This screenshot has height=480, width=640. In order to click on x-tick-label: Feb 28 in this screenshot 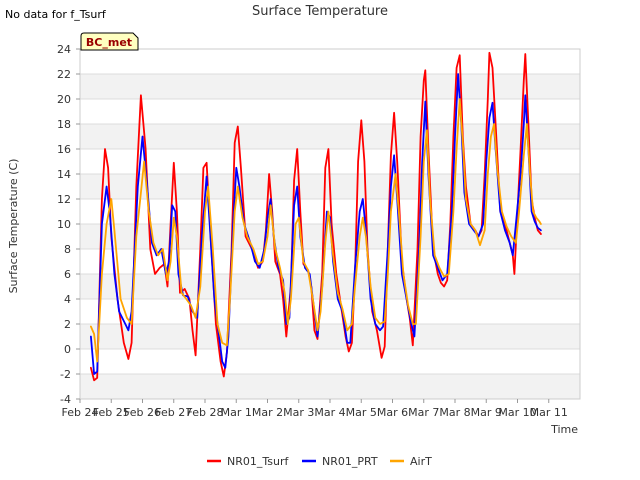, I will do `click(205, 412)`.